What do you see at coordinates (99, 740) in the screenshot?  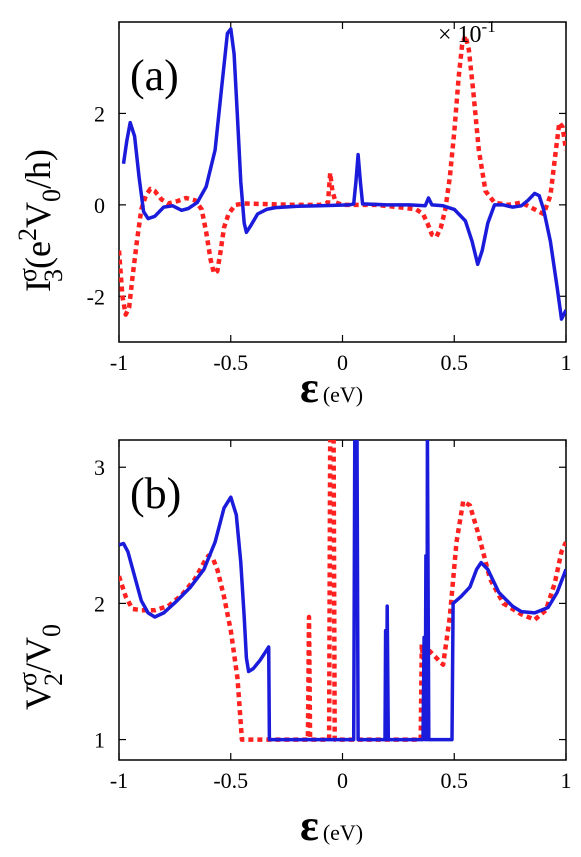 I see `y-tick-label: 1` at bounding box center [99, 740].